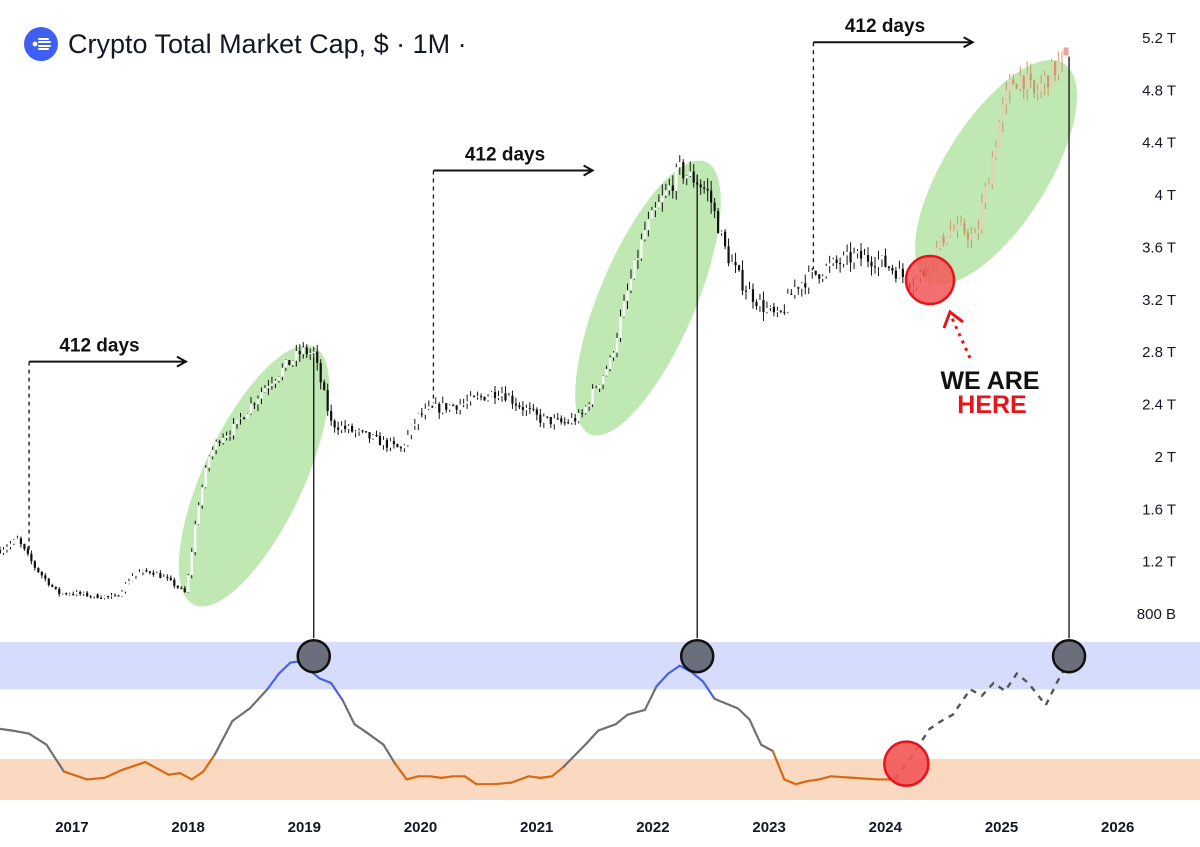  I want to click on current-oscillator-marker, so click(906, 763).